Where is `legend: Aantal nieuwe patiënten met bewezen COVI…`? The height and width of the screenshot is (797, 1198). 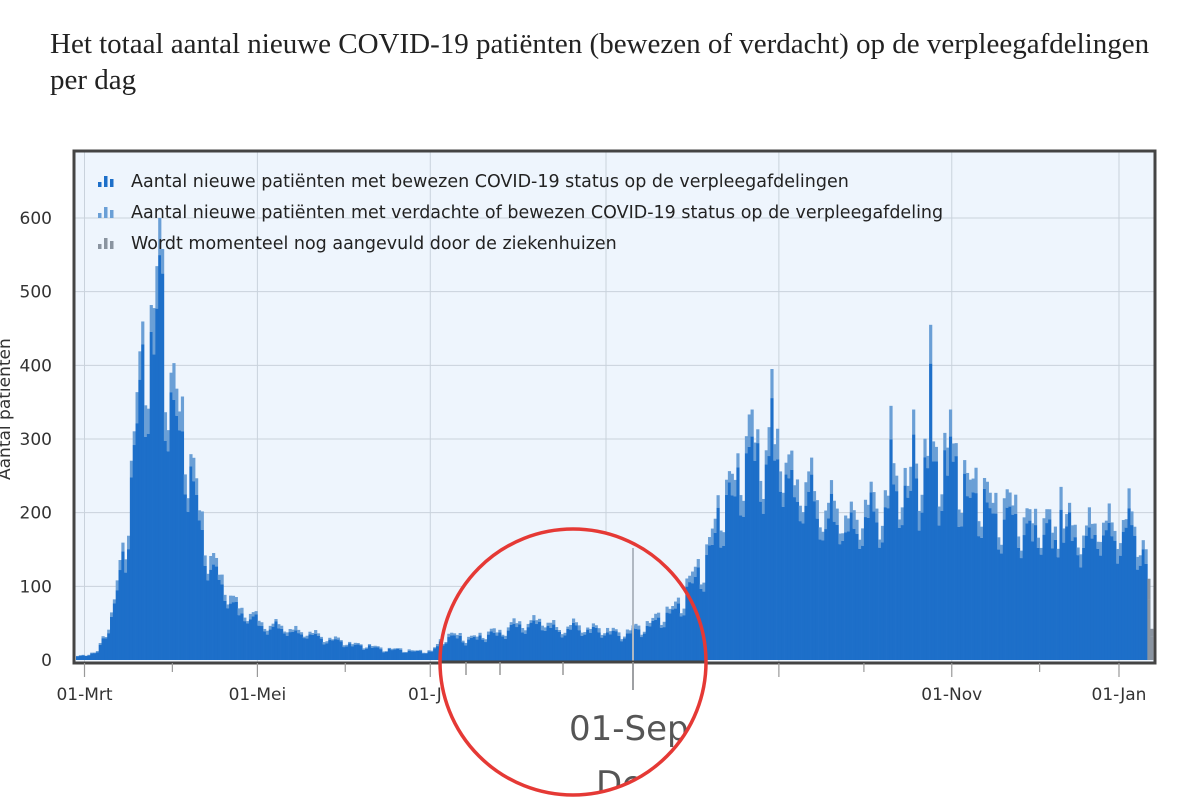
legend: Aantal nieuwe patiënten met bewezen COVI… is located at coordinates (520, 213).